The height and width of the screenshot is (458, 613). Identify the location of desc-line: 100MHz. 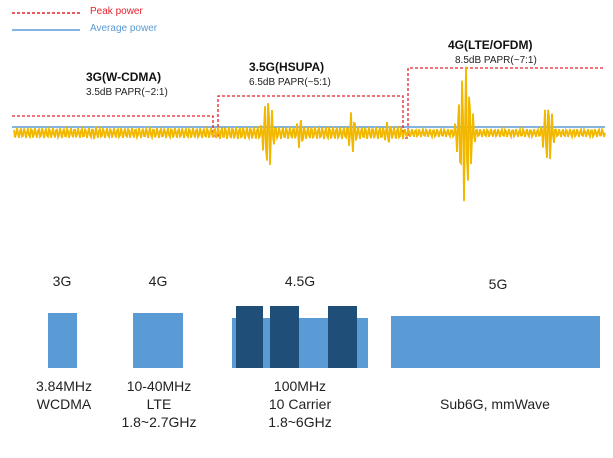
(300, 386).